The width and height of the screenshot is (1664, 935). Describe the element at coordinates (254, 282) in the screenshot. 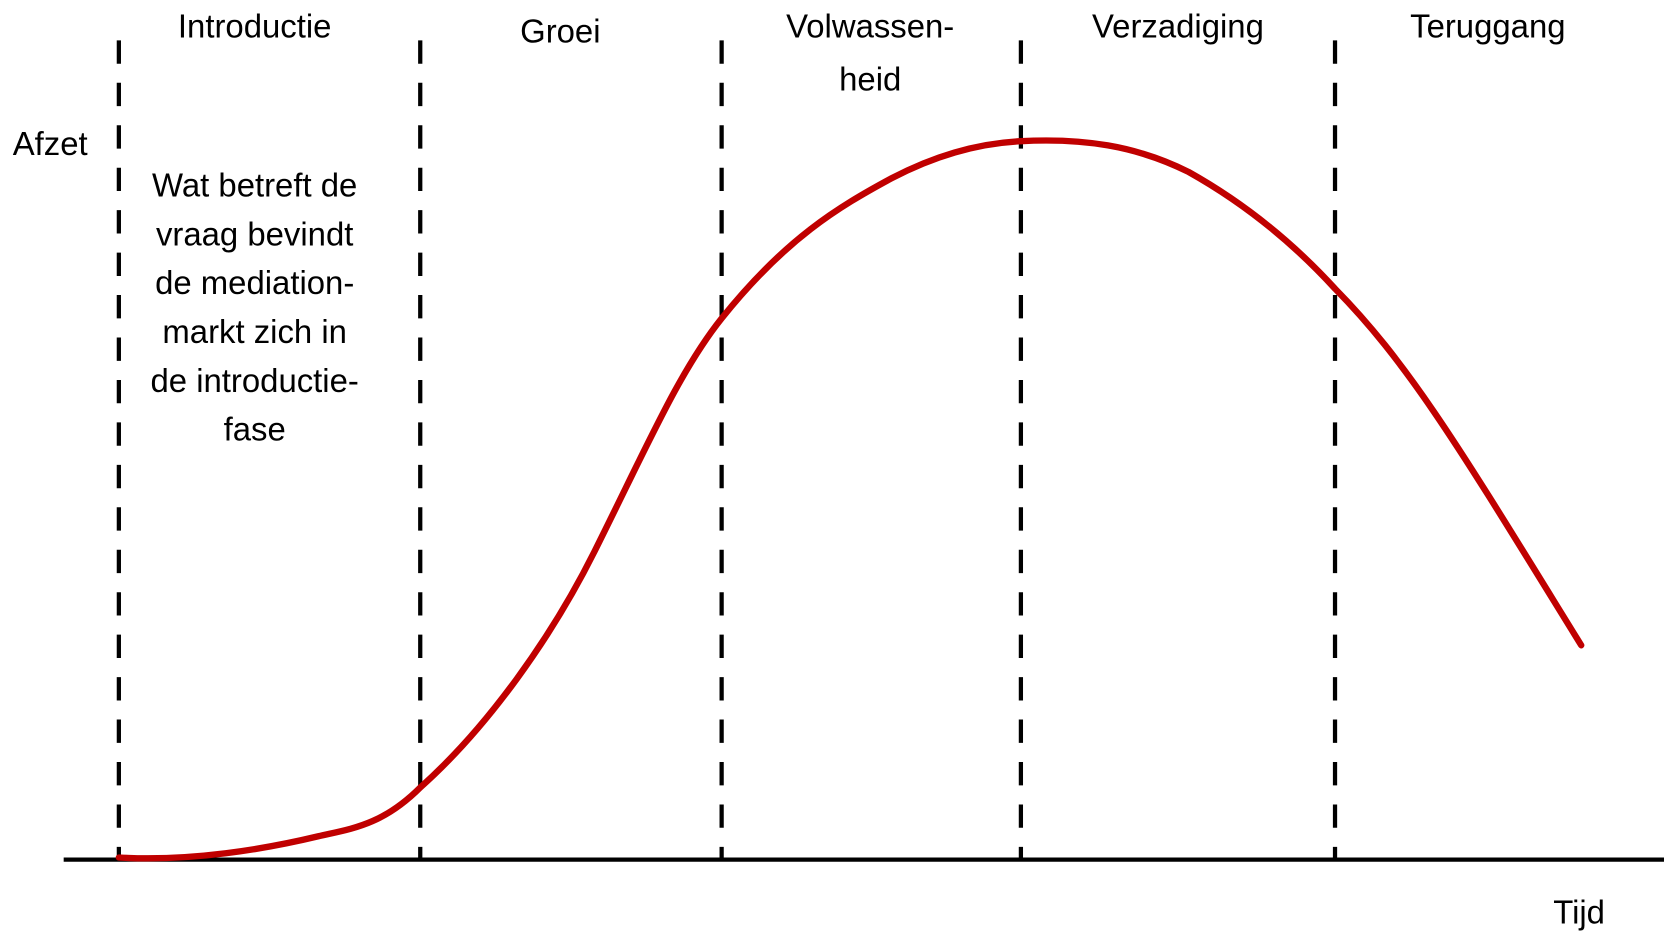

I see `annotation-line: de mediation-` at that location.